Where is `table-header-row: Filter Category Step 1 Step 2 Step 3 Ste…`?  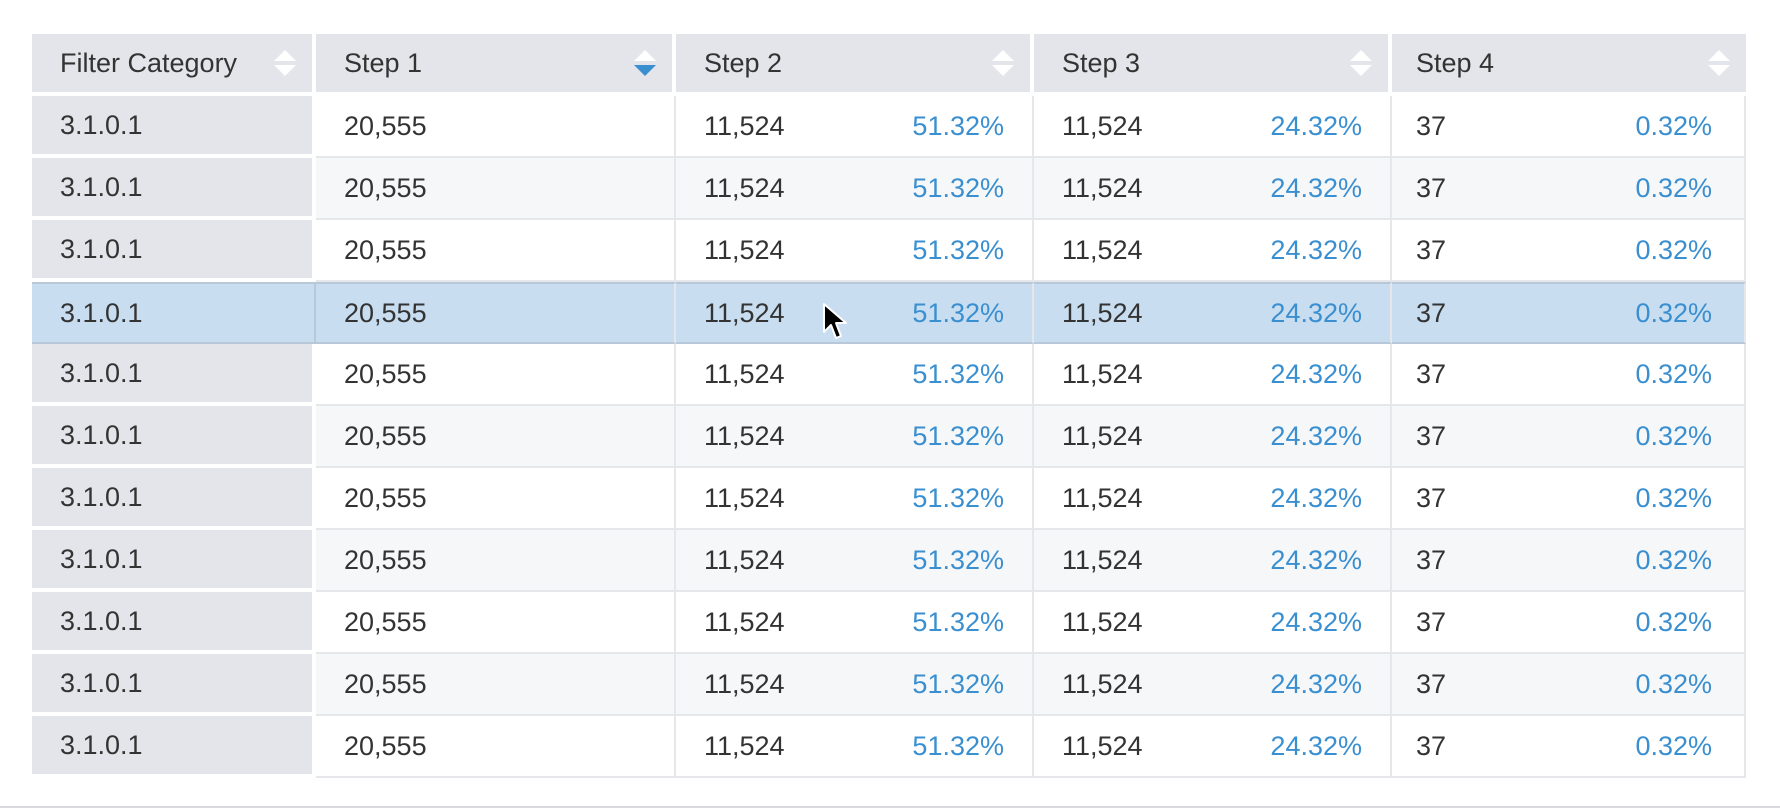 table-header-row: Filter Category Step 1 Step 2 Step 3 Ste… is located at coordinates (889, 63).